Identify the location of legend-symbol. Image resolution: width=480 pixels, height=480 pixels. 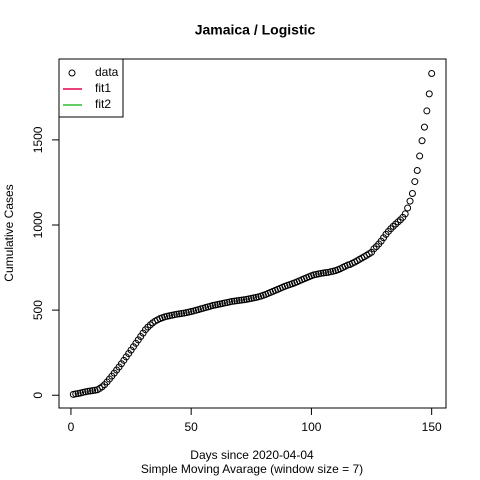
(72, 73).